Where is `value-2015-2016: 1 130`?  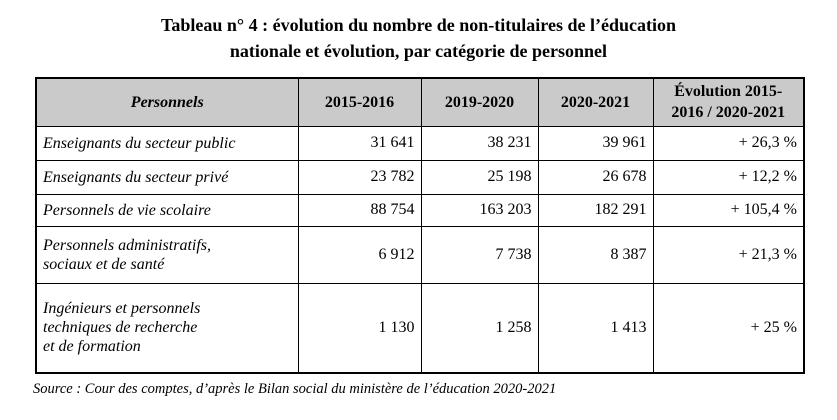 value-2015-2016: 1 130 is located at coordinates (359, 328).